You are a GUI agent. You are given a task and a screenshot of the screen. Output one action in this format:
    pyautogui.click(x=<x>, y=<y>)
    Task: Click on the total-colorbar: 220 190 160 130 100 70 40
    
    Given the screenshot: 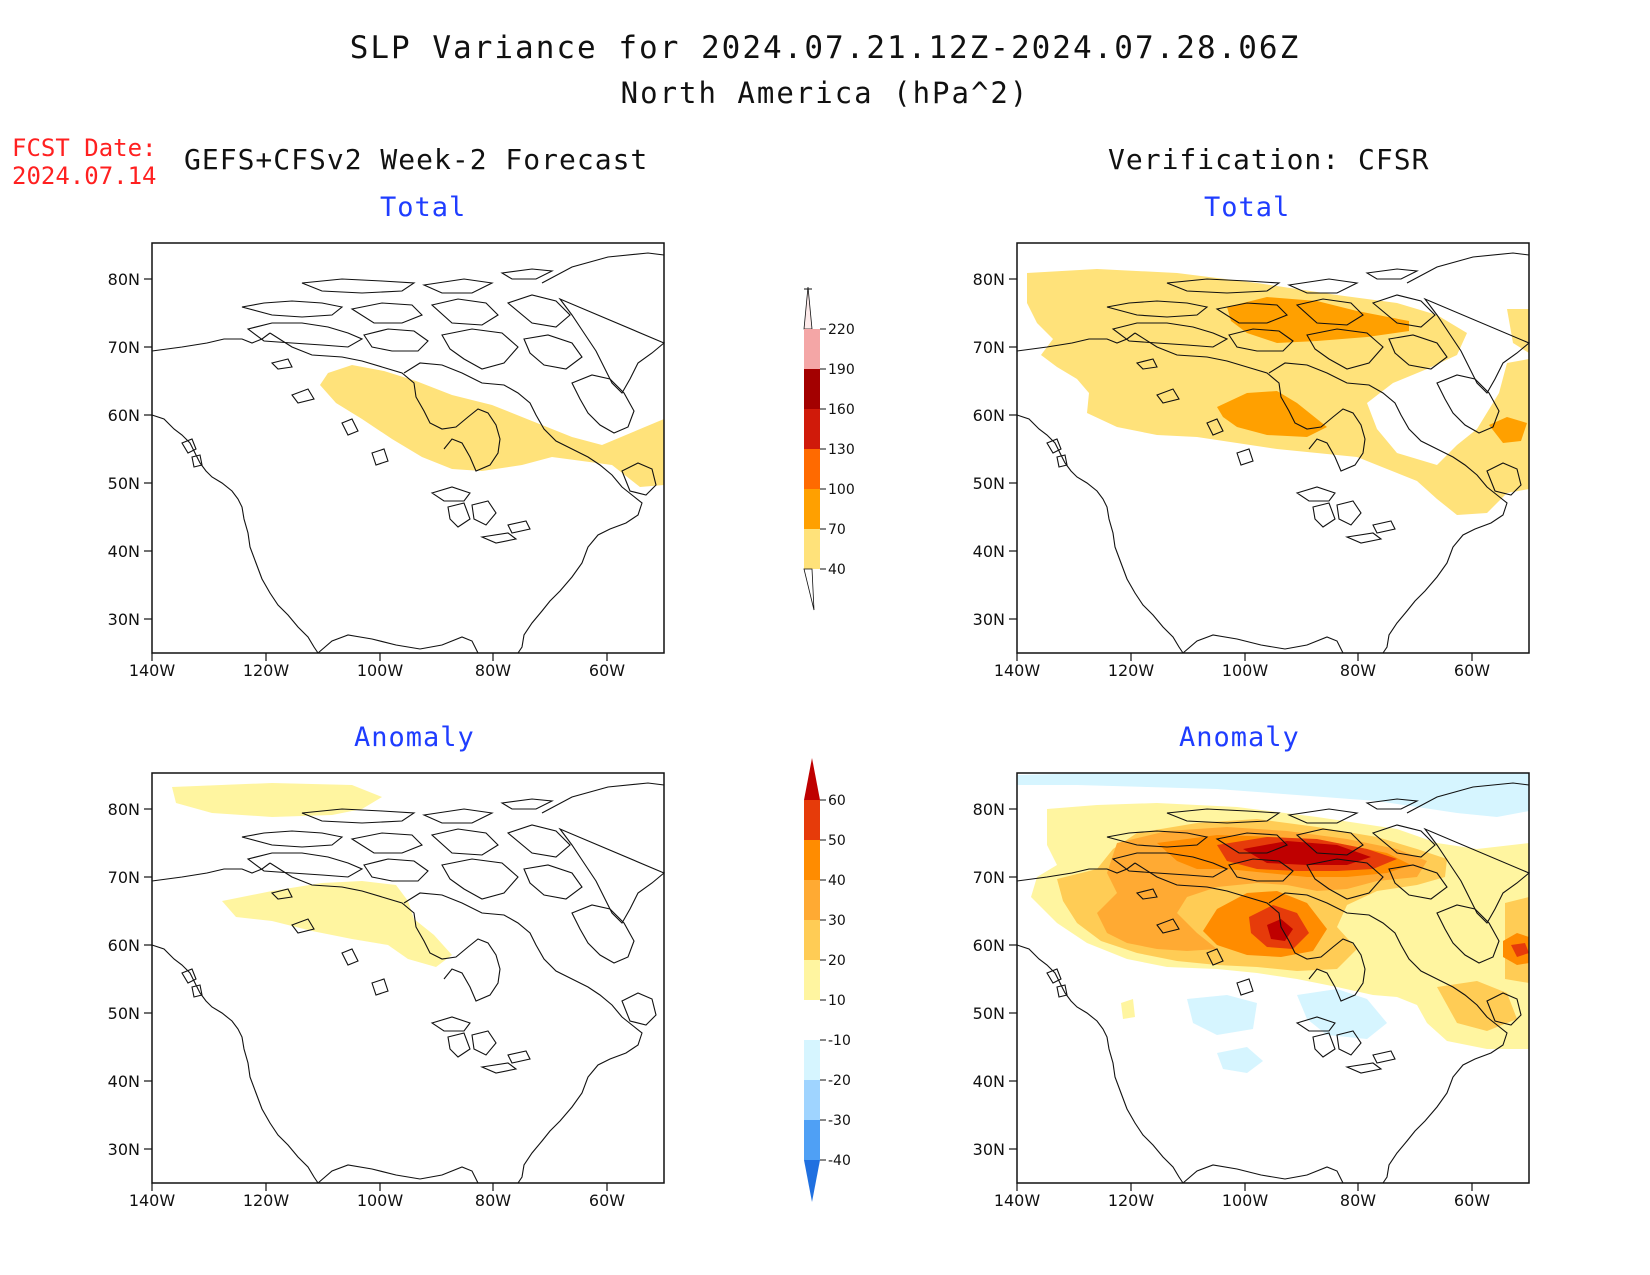 What is the action you would take?
    pyautogui.click(x=829, y=448)
    